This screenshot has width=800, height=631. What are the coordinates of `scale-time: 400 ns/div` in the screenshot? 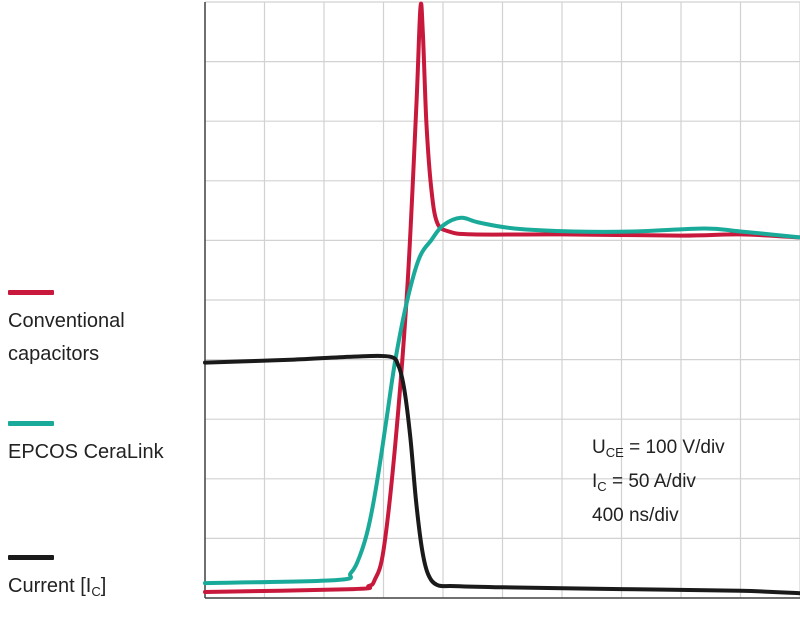 It's located at (635, 515).